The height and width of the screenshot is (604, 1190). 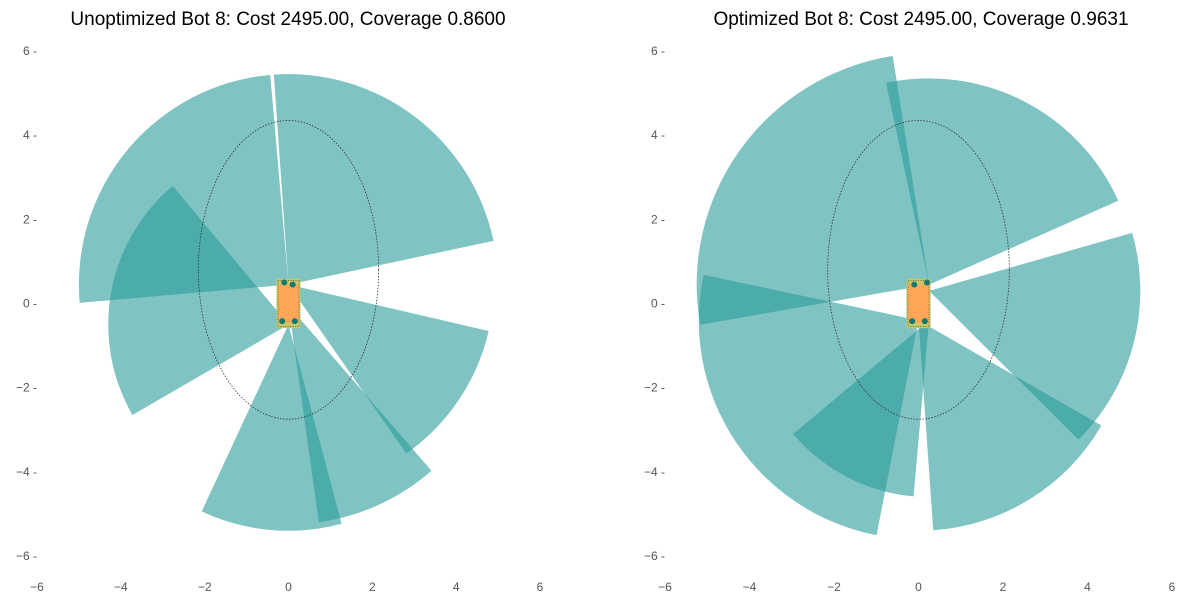 What do you see at coordinates (30, 51) in the screenshot?
I see `y-tick-label-unoptimized-1: 6 -` at bounding box center [30, 51].